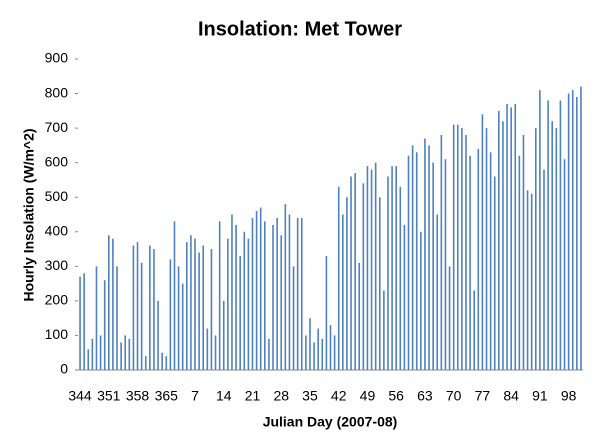  What do you see at coordinates (29, 214) in the screenshot?
I see `y-axis-label: Hourly Insolation (W/m^2)` at bounding box center [29, 214].